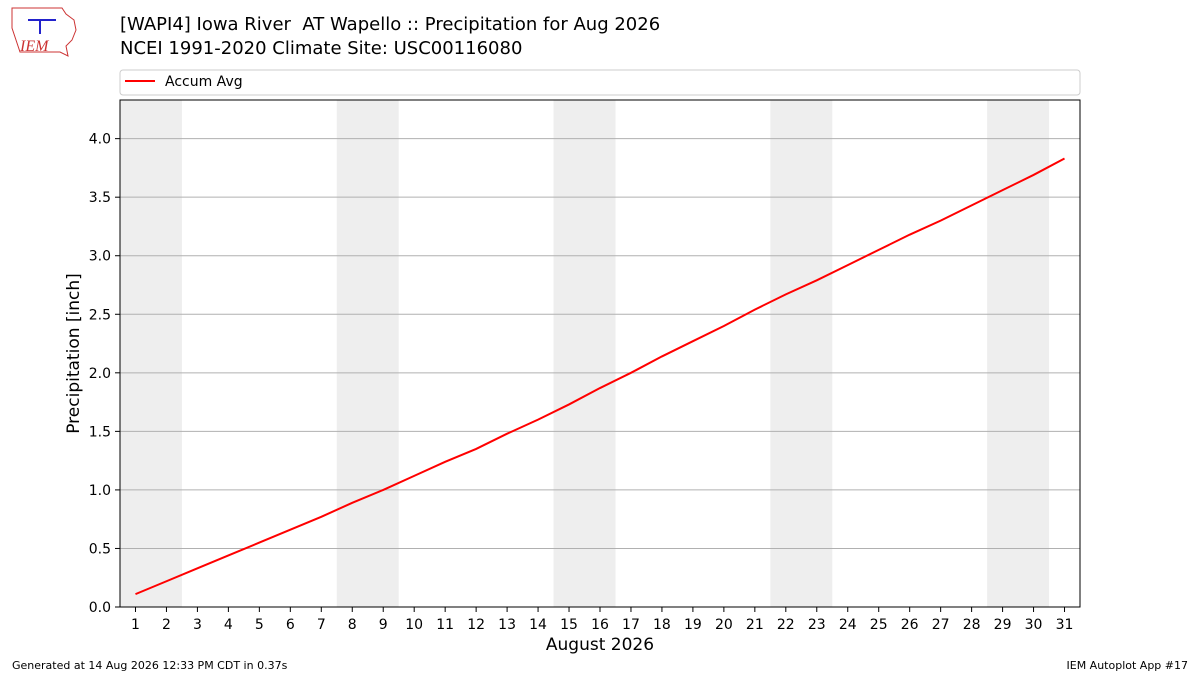  I want to click on x-tick-label: 29, so click(1003, 625).